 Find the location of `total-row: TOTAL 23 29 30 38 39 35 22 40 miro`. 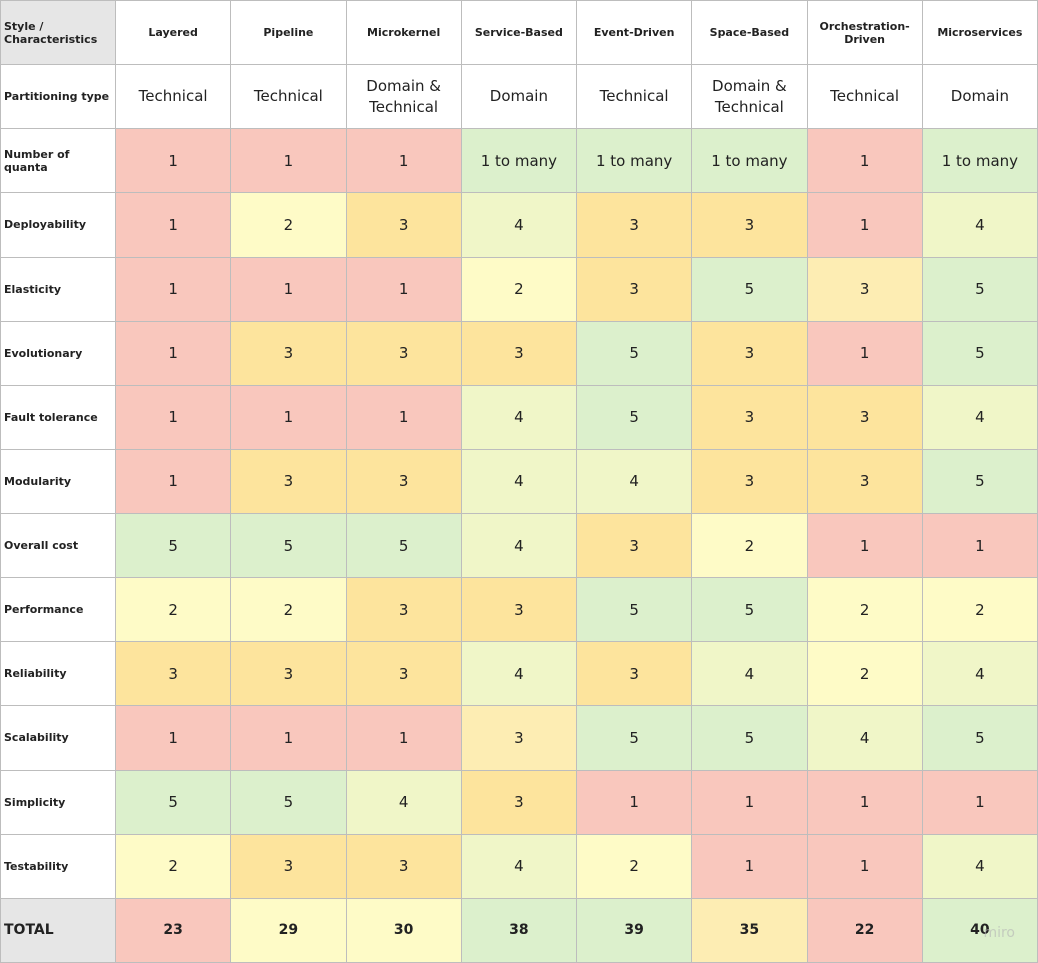

total-row: TOTAL 23 29 30 38 39 35 22 40 miro is located at coordinates (519, 930).